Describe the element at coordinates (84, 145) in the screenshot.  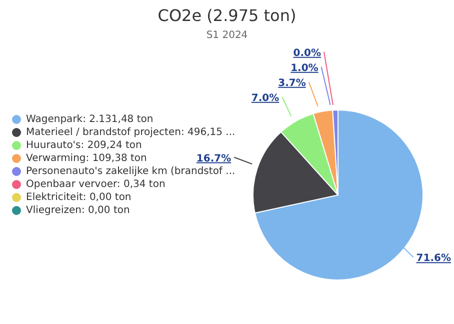
I see `legend-label: Huurauto's: 209,24 ton` at that location.